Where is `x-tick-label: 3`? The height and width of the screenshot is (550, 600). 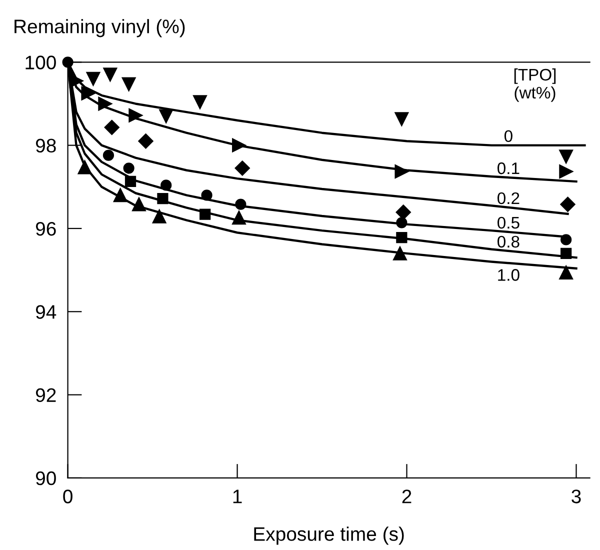
x-tick-label: 3 is located at coordinates (576, 497).